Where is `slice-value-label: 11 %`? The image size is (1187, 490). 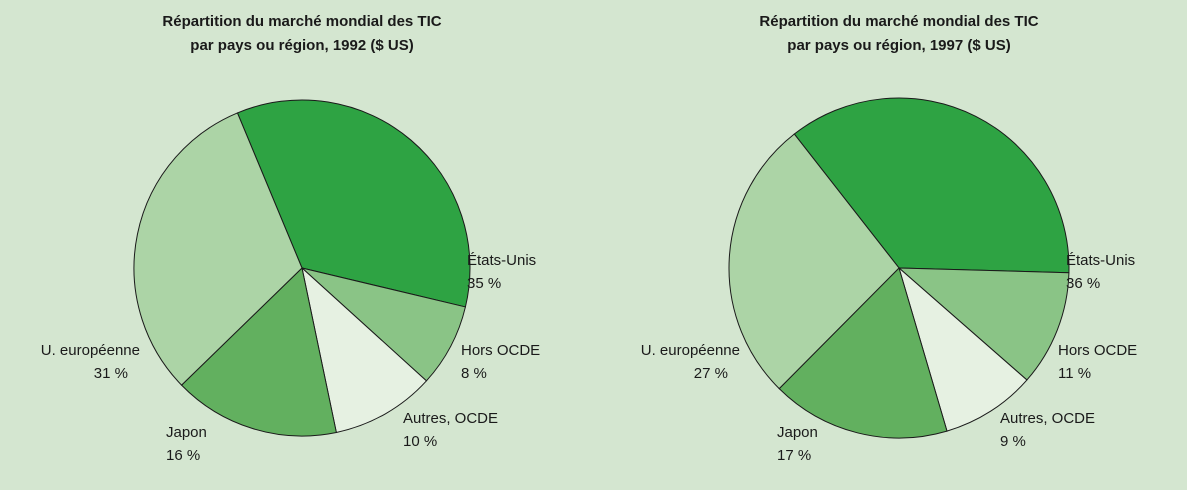 slice-value-label: 11 % is located at coordinates (1074, 373).